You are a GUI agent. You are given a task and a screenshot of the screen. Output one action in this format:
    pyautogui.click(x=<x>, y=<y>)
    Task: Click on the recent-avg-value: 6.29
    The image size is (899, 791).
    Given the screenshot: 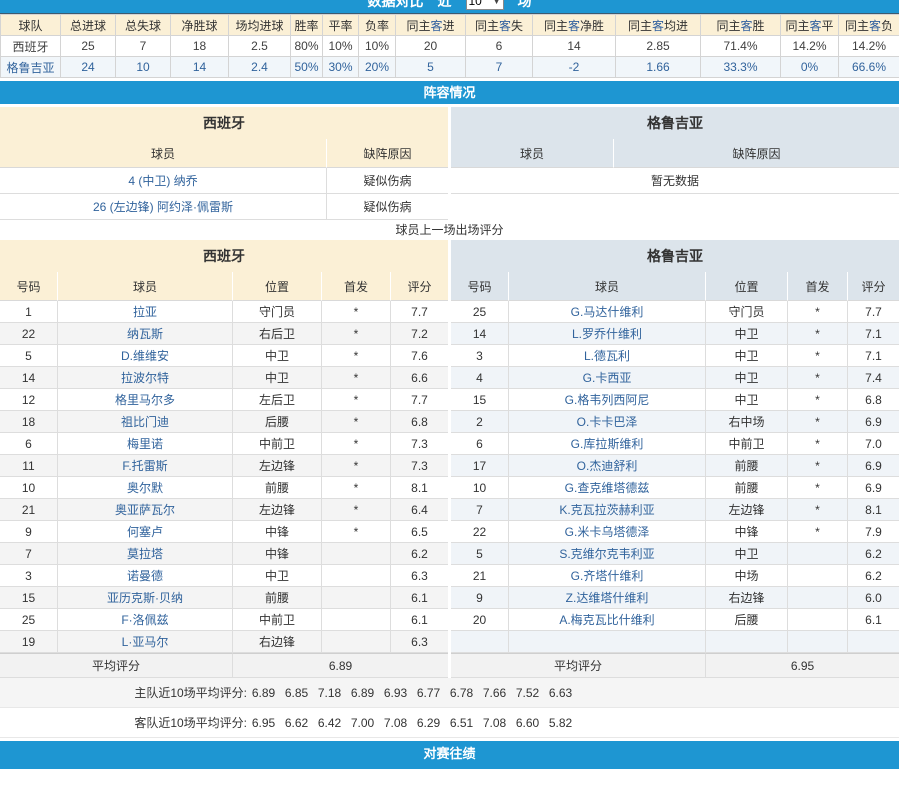 What is the action you would take?
    pyautogui.click(x=428, y=722)
    